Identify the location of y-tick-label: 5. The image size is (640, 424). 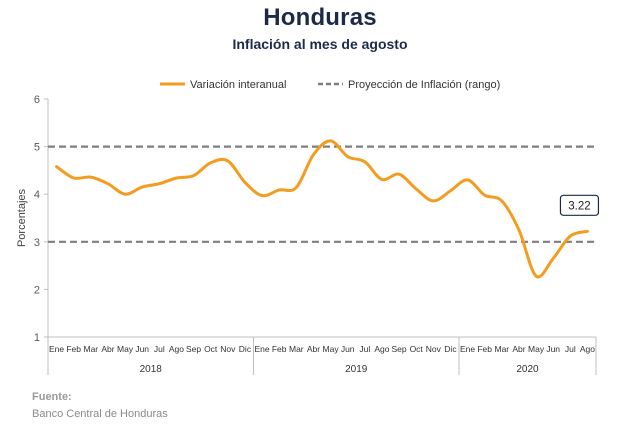
(37, 148).